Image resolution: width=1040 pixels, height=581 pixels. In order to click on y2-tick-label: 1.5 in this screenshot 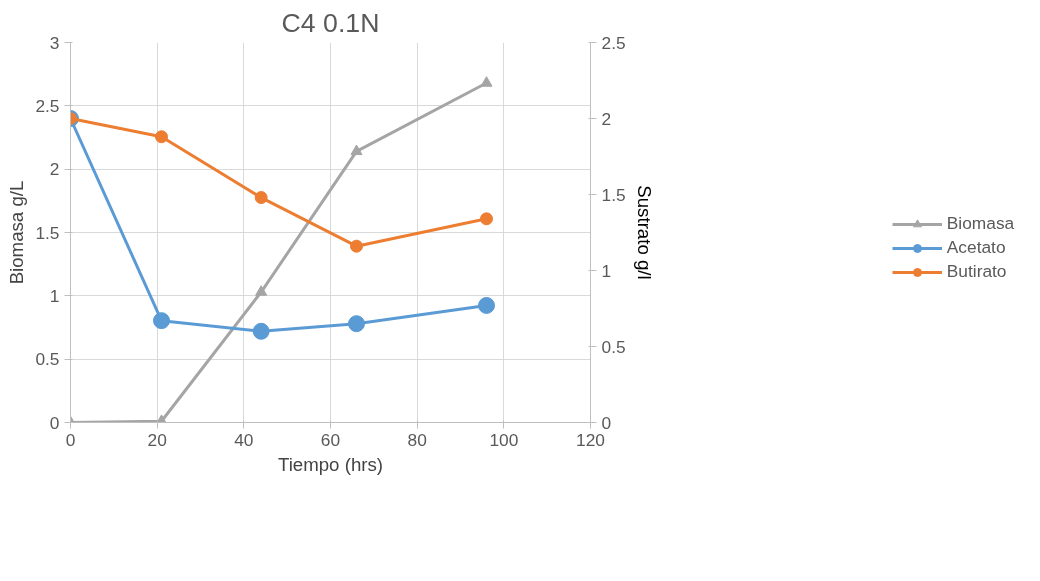, I will do `click(613, 194)`.